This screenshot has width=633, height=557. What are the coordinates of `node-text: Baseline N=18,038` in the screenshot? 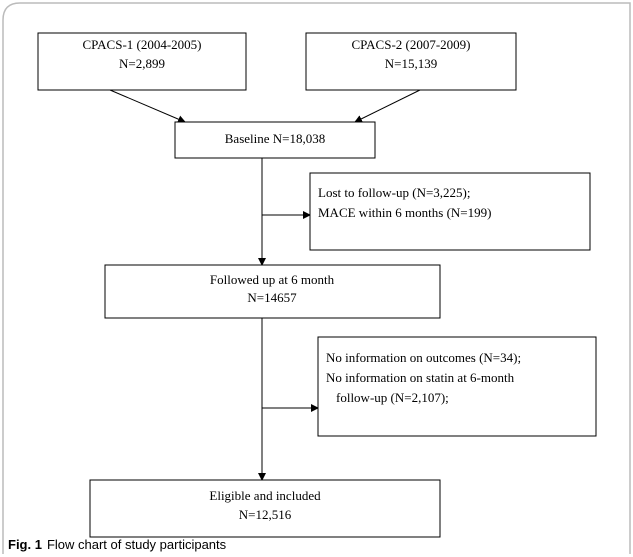 It's located at (275, 138).